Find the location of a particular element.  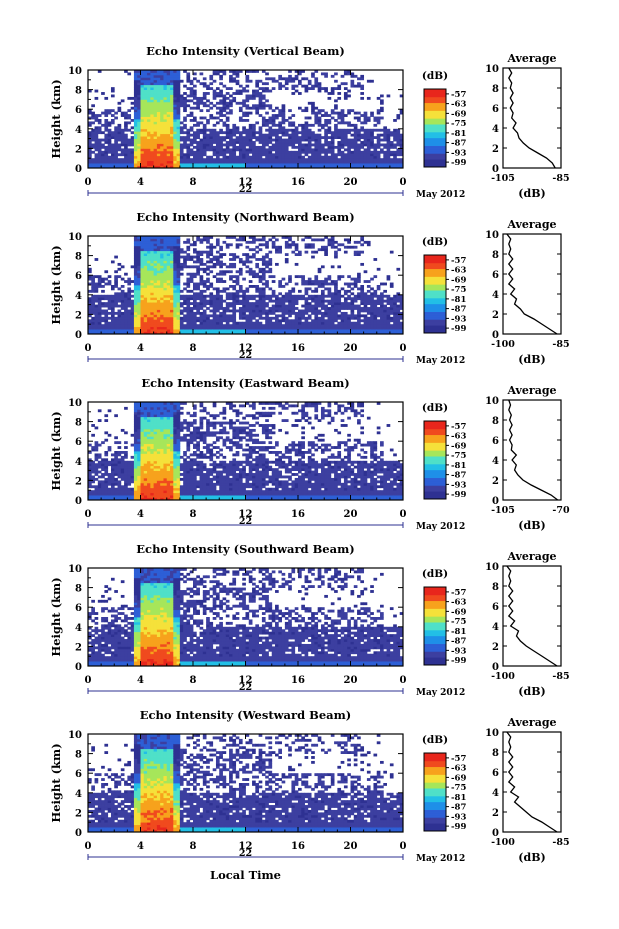

x-tick-label: 16 is located at coordinates (298, 348).